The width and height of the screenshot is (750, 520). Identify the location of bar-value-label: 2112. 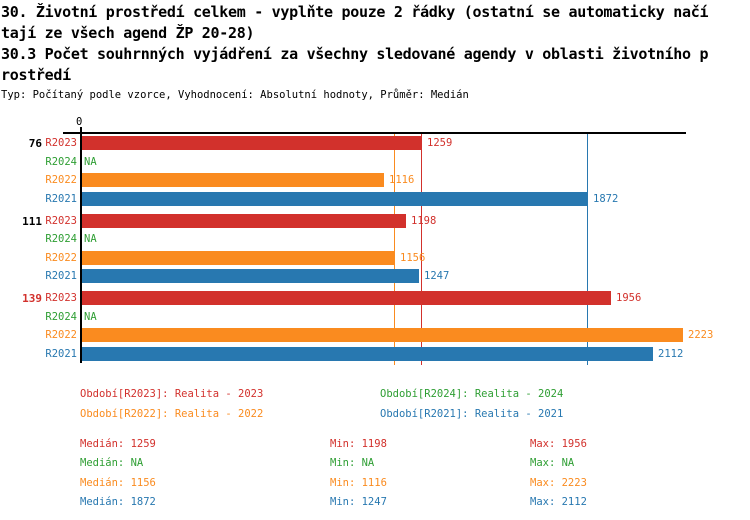
(671, 354).